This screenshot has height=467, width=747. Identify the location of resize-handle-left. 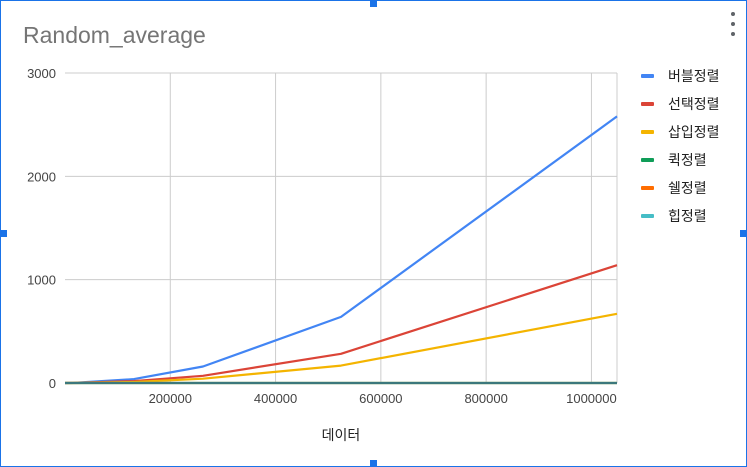
(3, 233).